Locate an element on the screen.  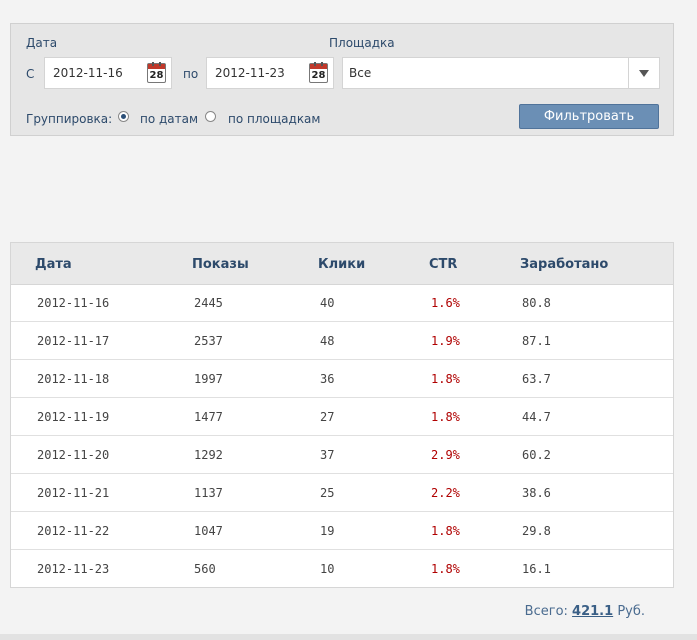
column-header-date: Дата is located at coordinates (53, 264).